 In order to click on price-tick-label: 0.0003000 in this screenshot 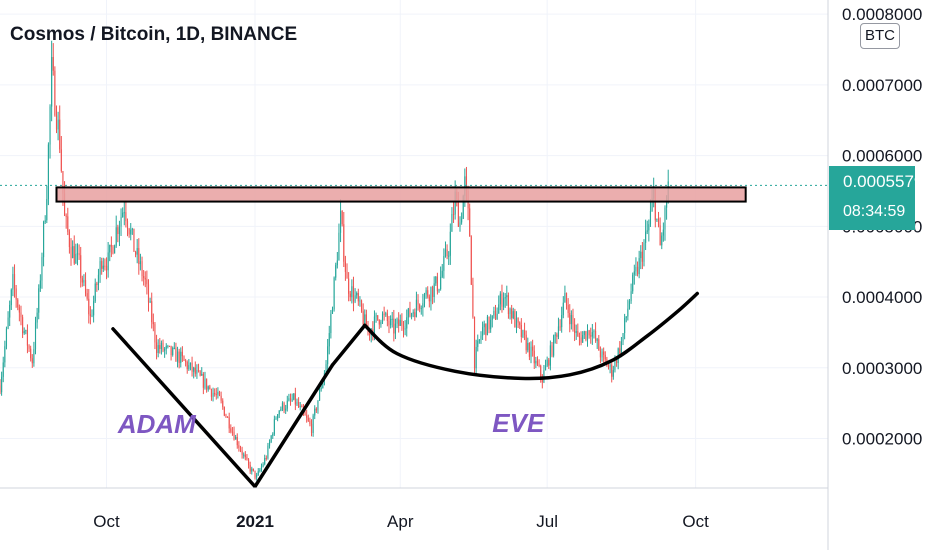, I will do `click(882, 368)`.